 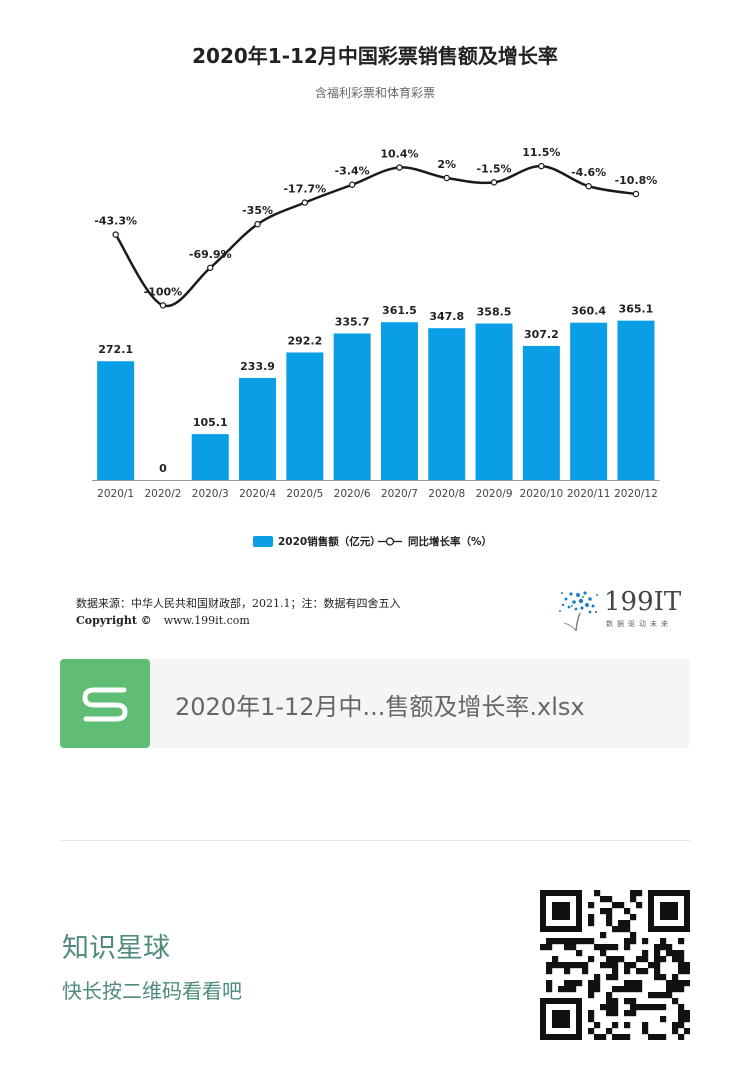 What do you see at coordinates (639, 624) in the screenshot?
I see `logo-tagline: 数据驱动未来` at bounding box center [639, 624].